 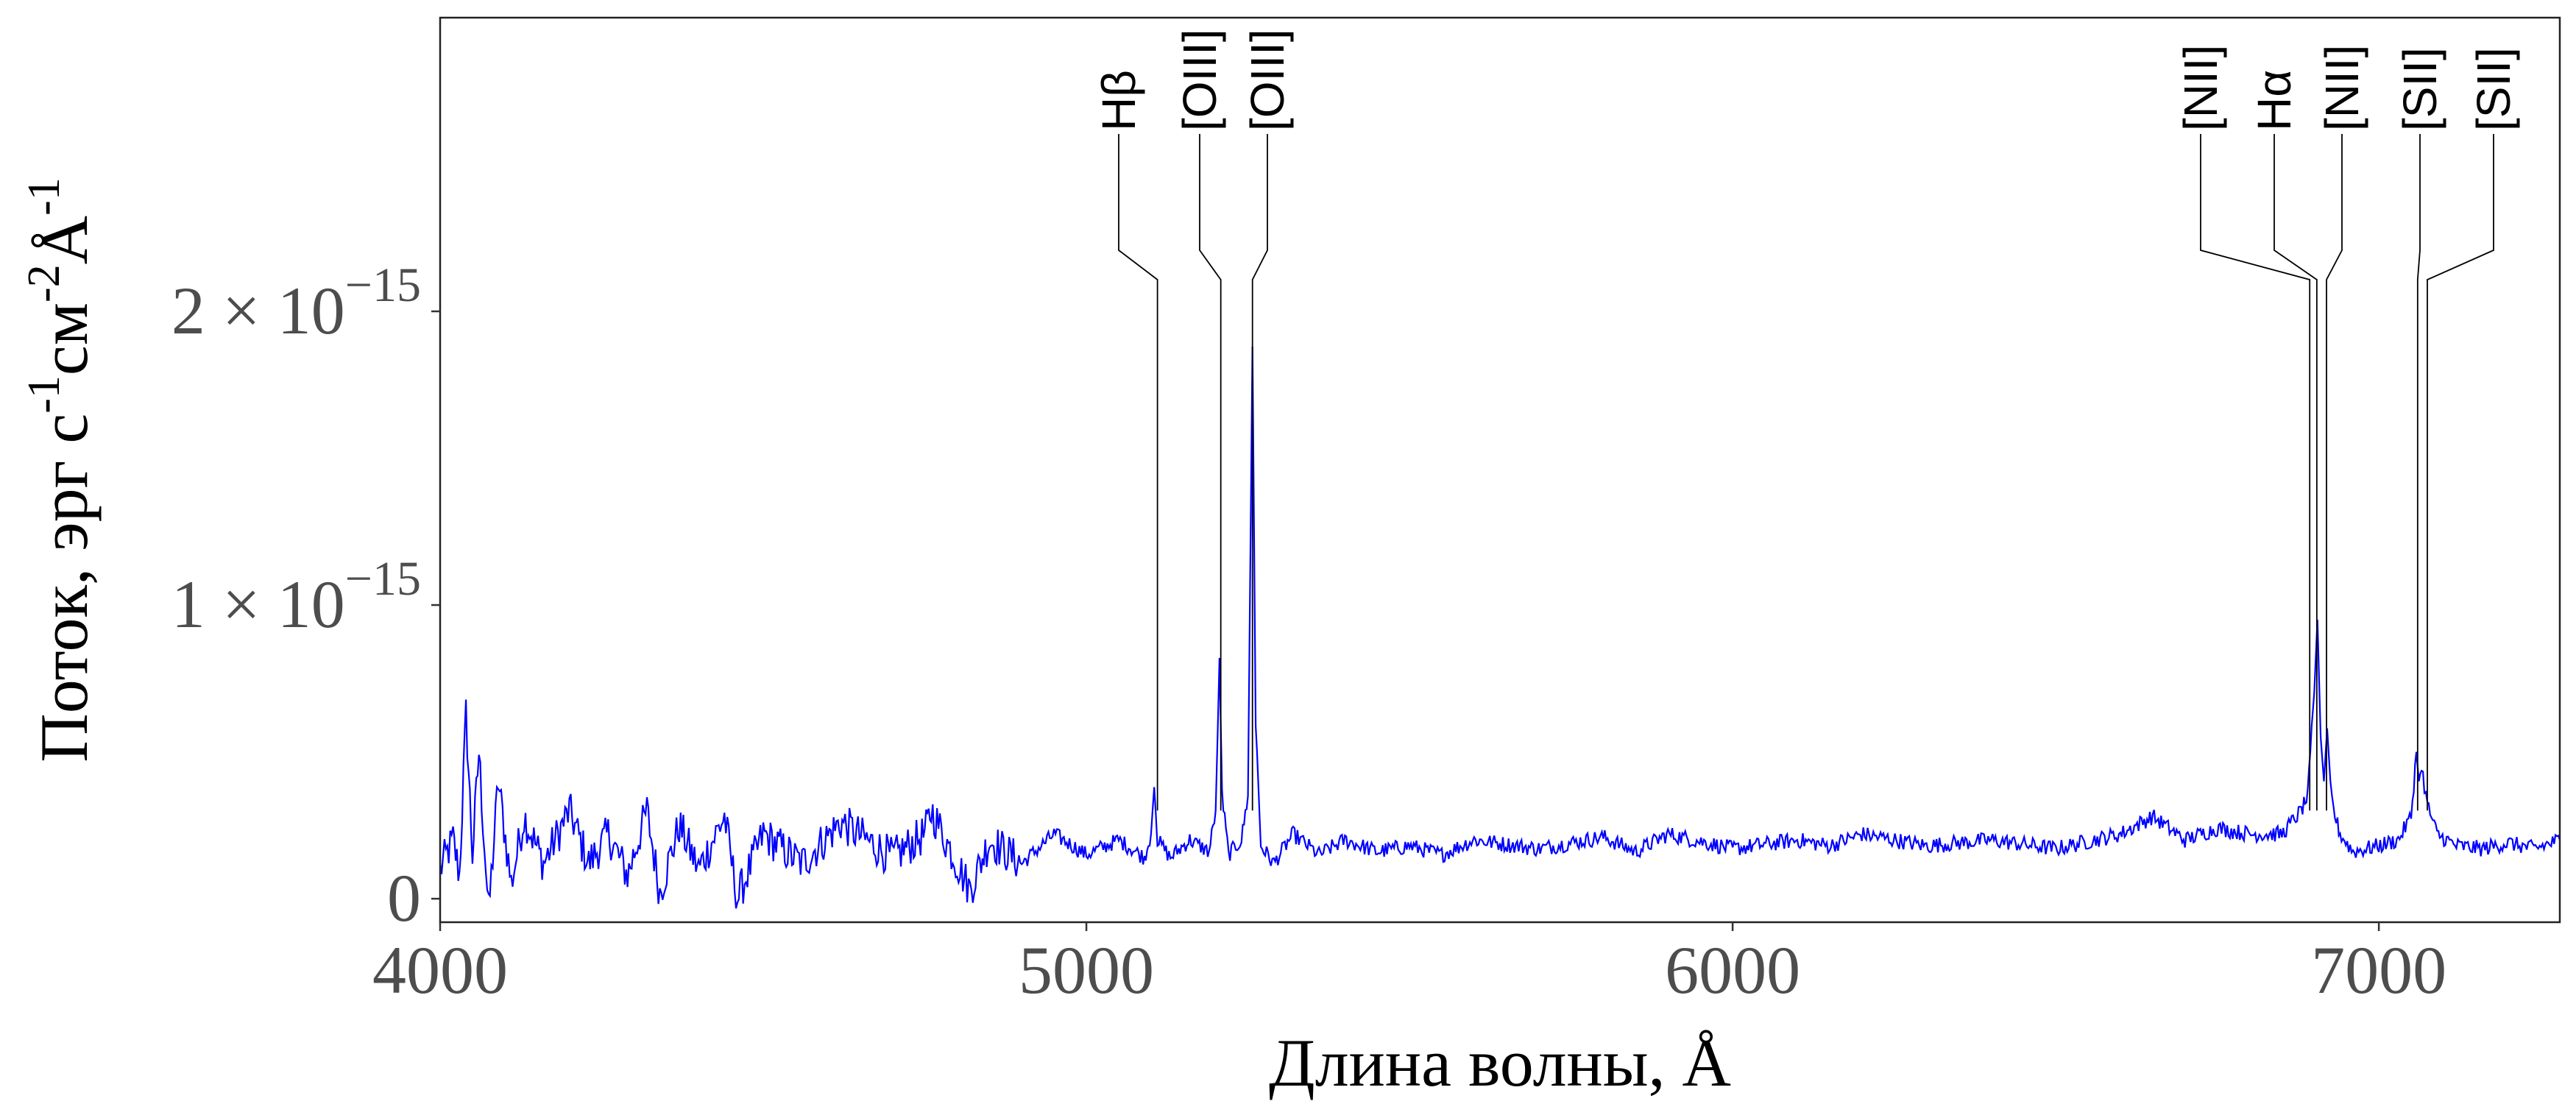 What do you see at coordinates (2274, 100) in the screenshot?
I see `emission-line-label: Hα` at bounding box center [2274, 100].